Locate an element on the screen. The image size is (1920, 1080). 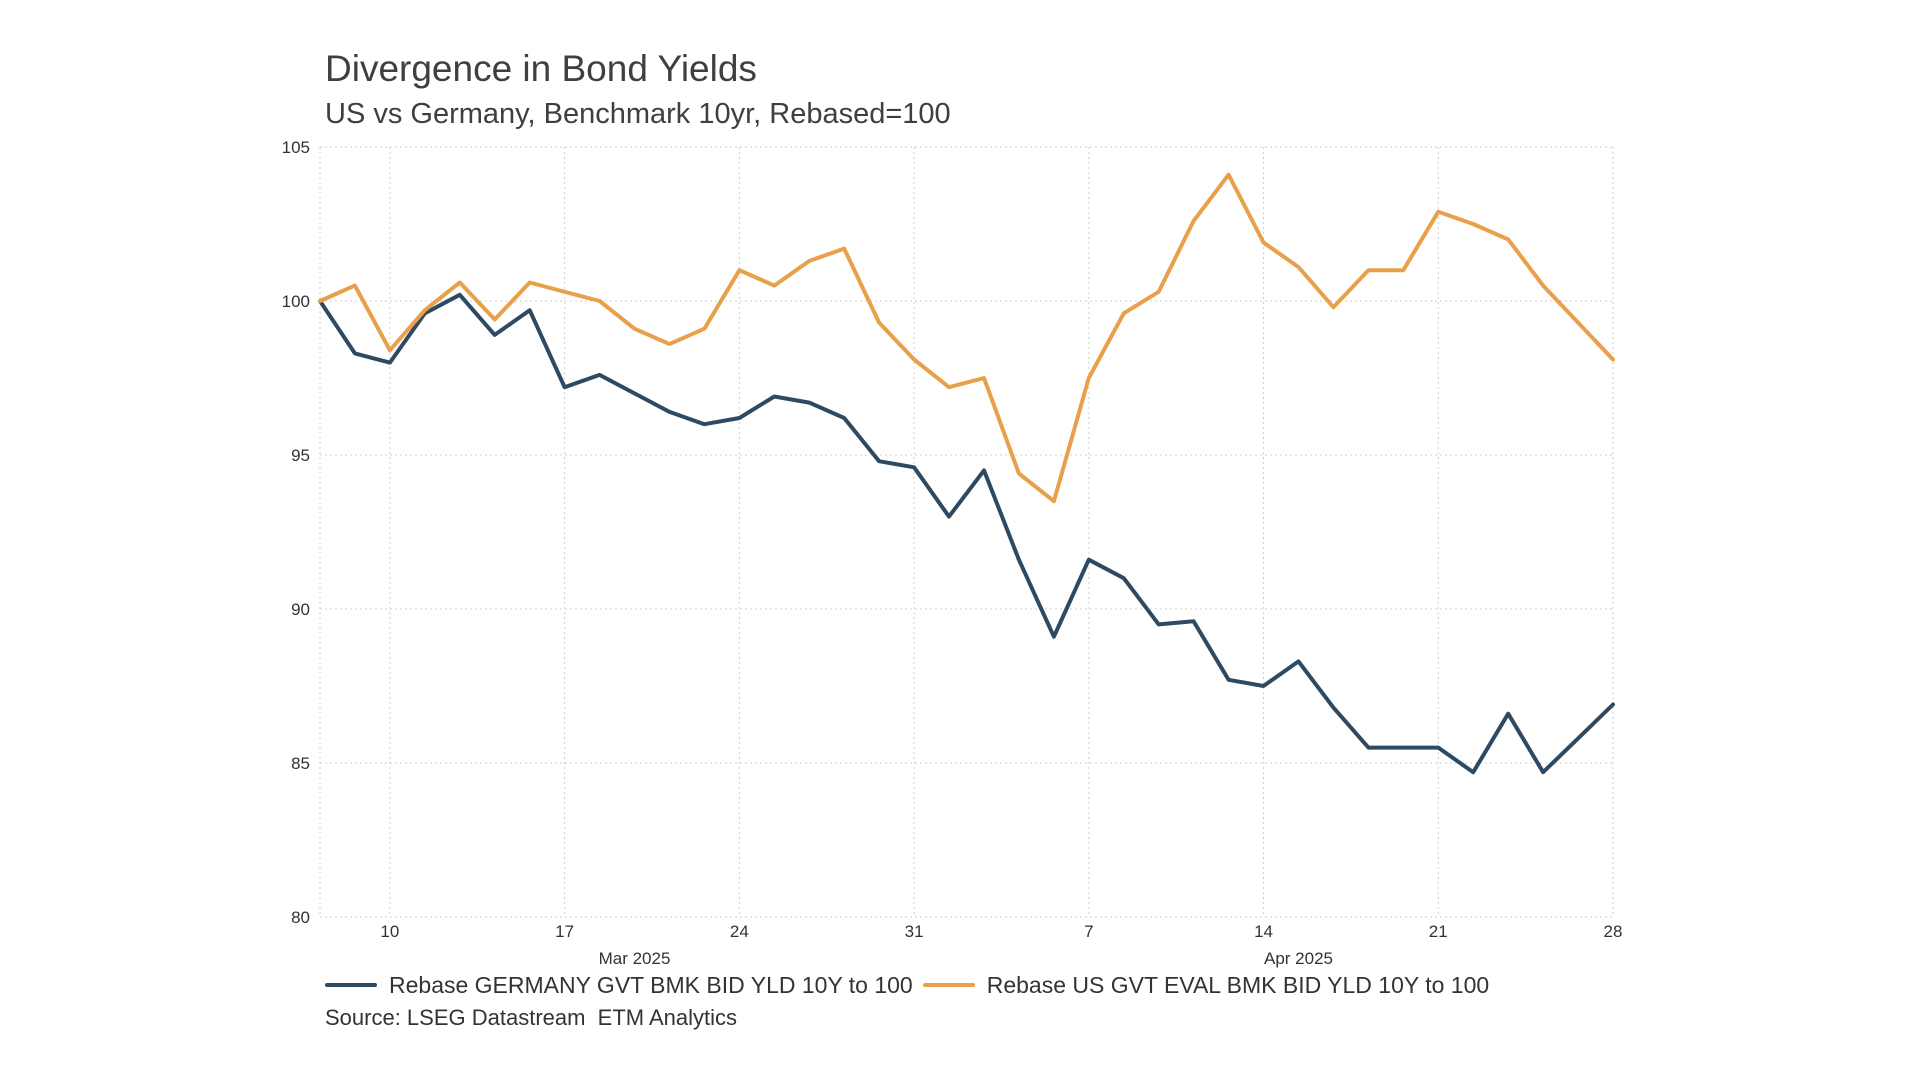
y-tick-label: 105 is located at coordinates (296, 147).